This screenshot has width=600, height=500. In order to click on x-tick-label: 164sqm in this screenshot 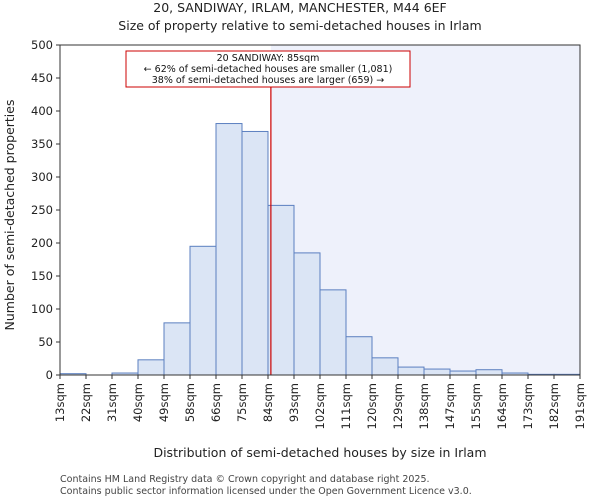, I will do `click(502, 406)`.